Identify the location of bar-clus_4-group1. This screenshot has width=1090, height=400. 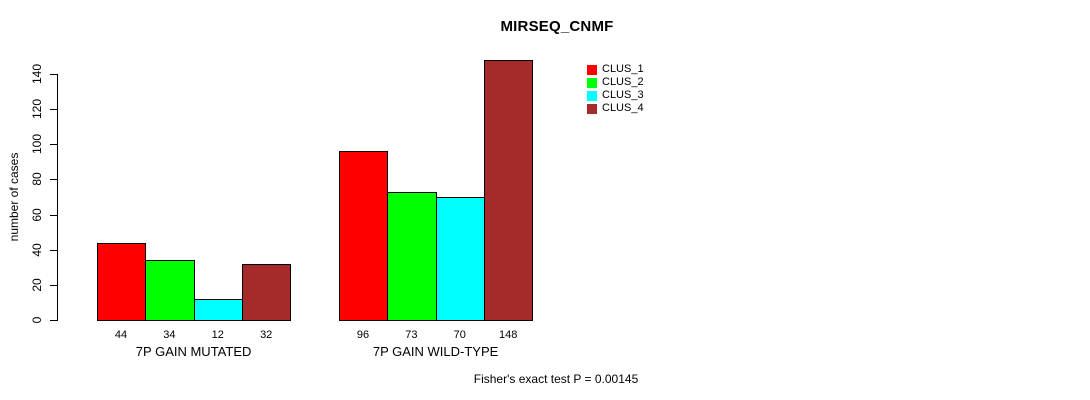
(267, 292).